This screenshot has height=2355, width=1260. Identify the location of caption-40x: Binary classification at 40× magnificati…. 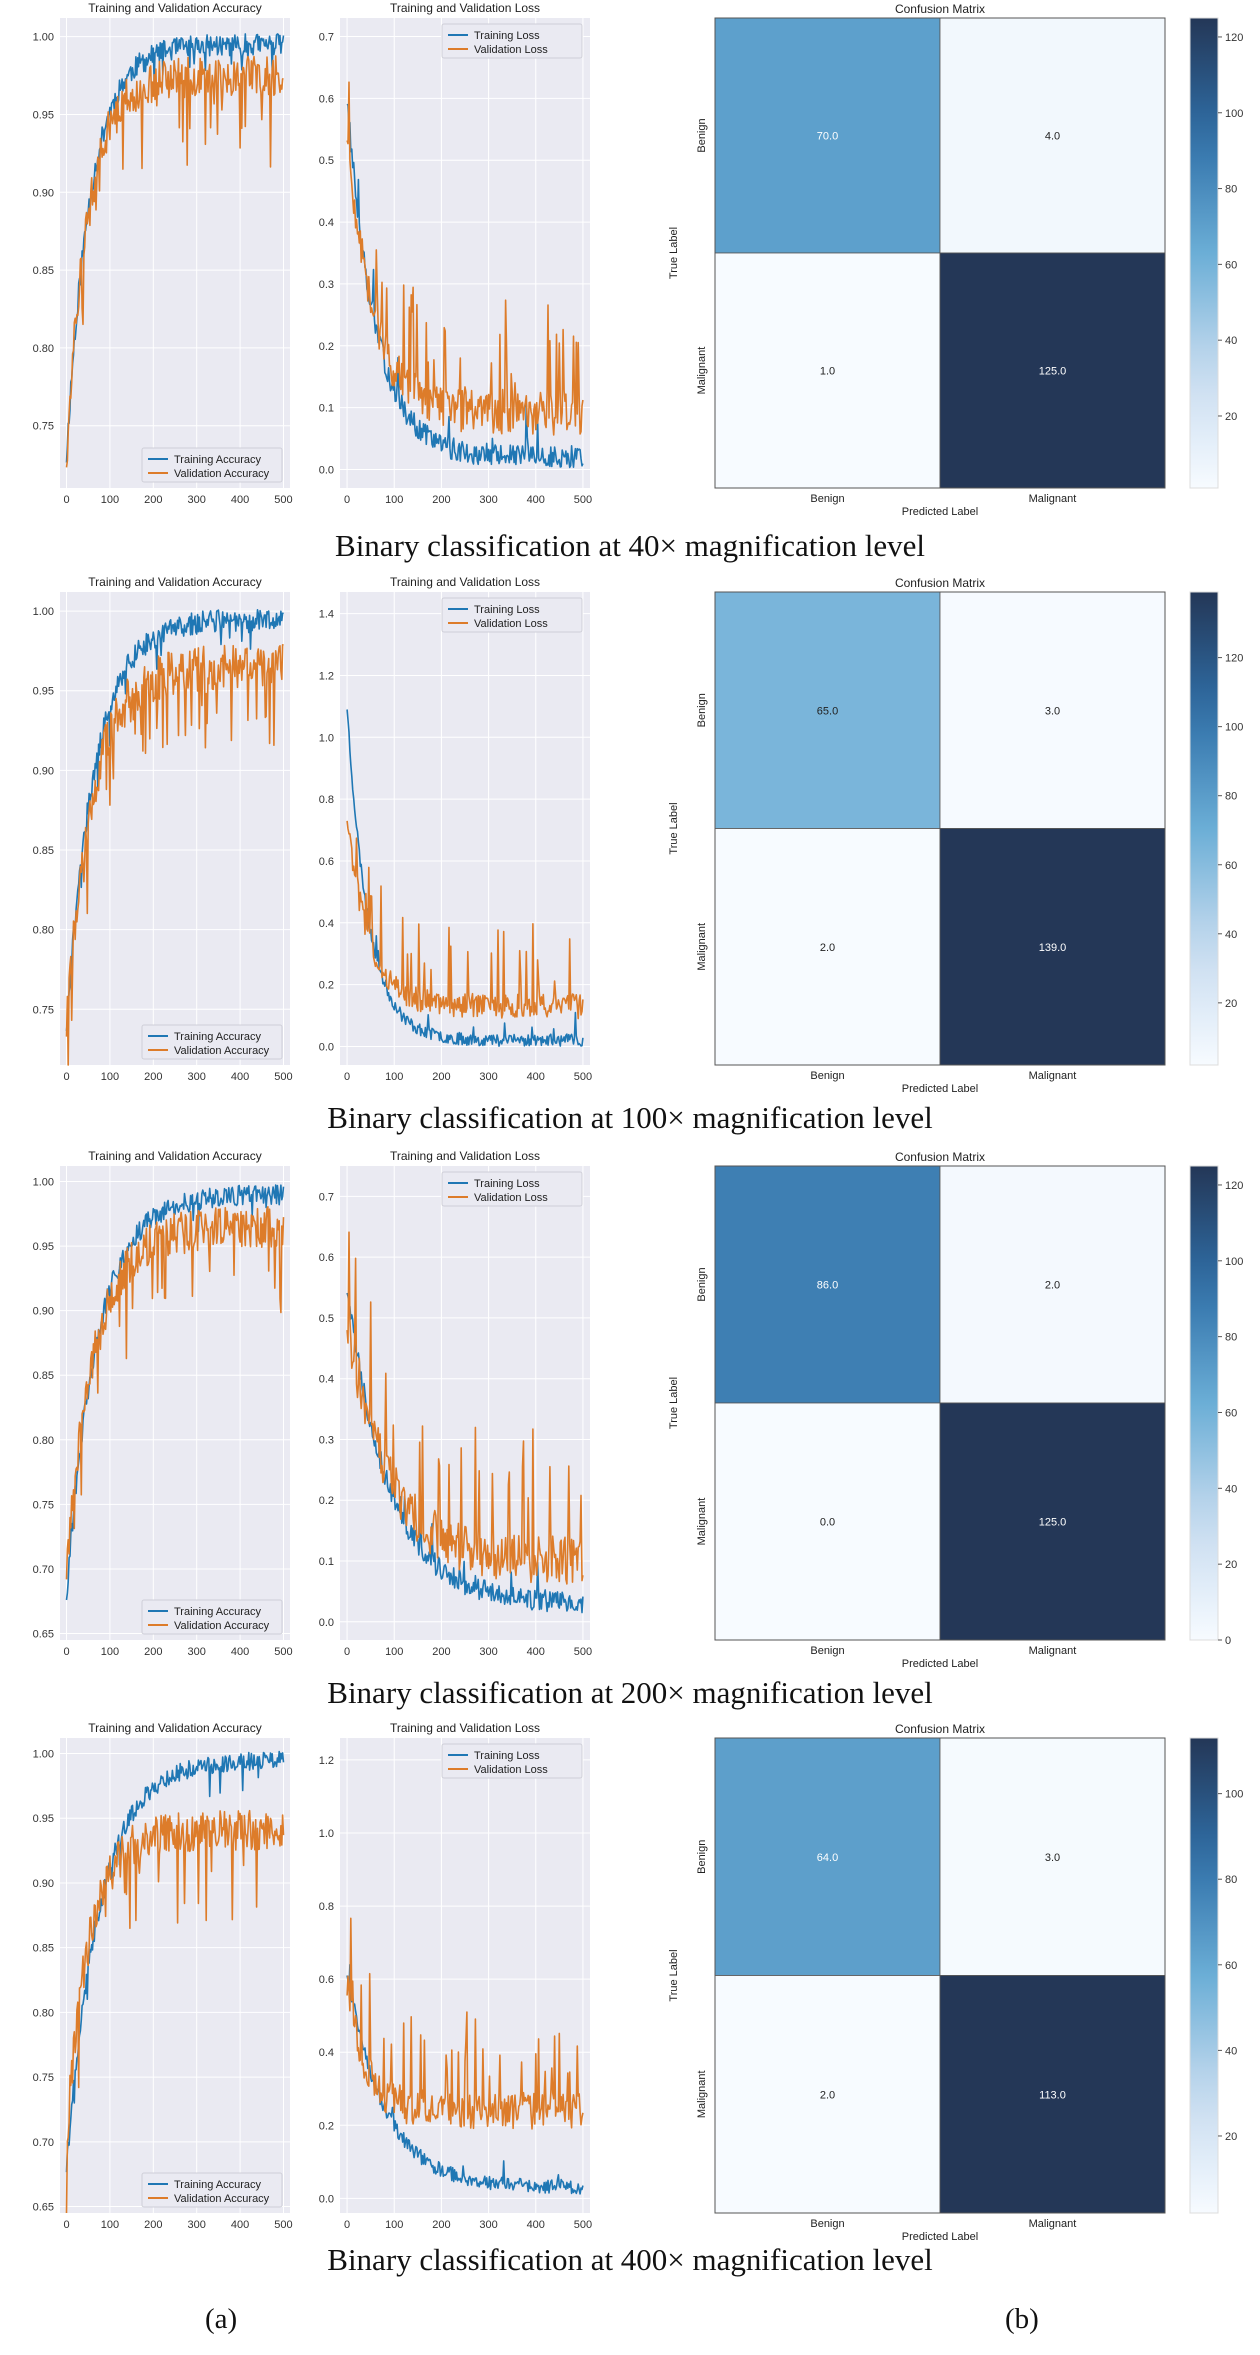
(630, 545).